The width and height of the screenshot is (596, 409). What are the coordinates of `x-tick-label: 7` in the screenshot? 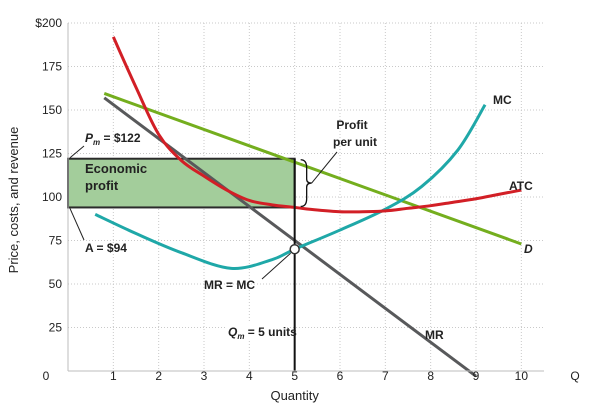 It's located at (385, 376).